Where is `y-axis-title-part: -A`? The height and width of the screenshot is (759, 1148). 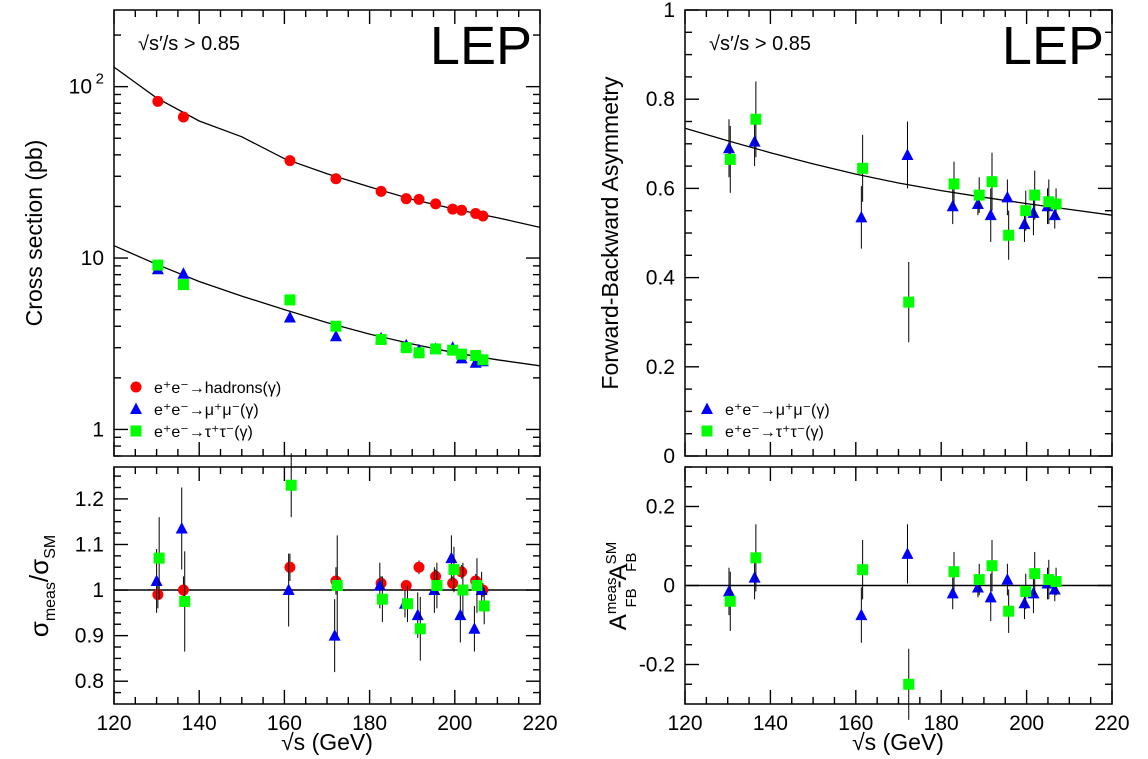 y-axis-title-part: -A is located at coordinates (618, 576).